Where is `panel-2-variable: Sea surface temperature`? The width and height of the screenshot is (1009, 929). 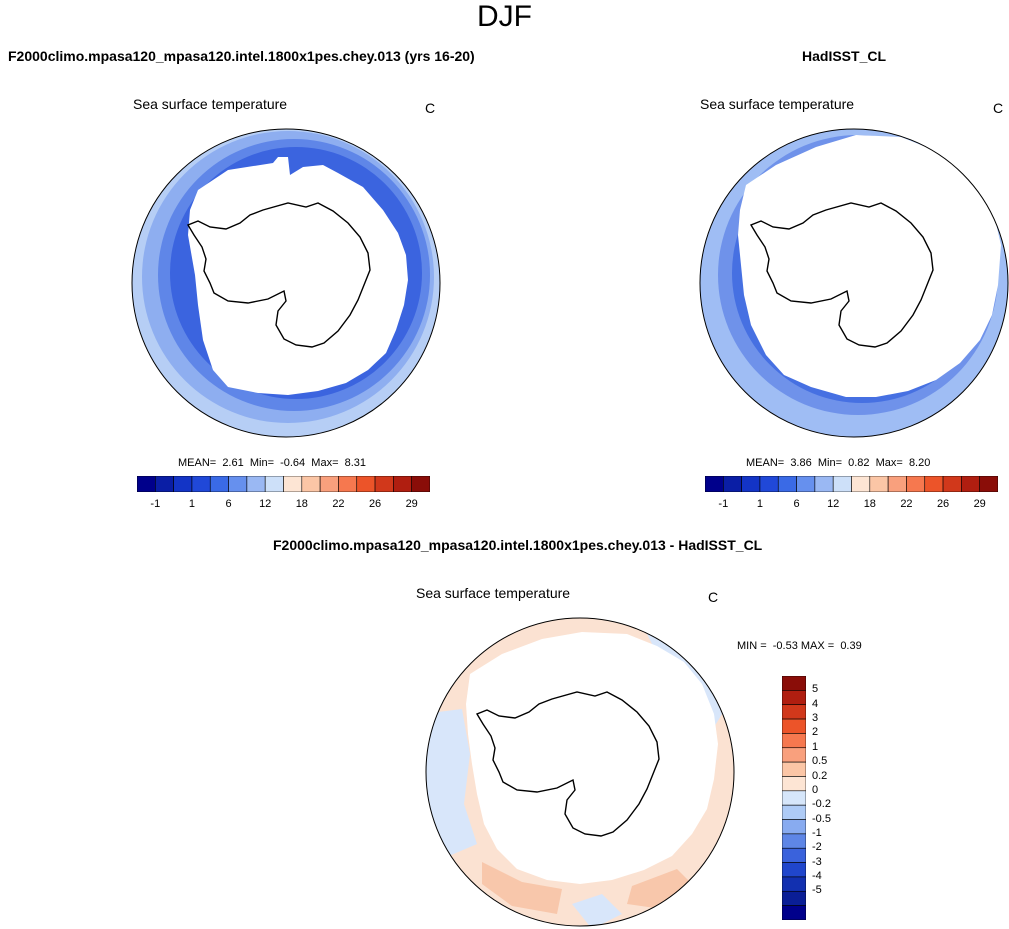
panel-2-variable: Sea surface temperature is located at coordinates (777, 104).